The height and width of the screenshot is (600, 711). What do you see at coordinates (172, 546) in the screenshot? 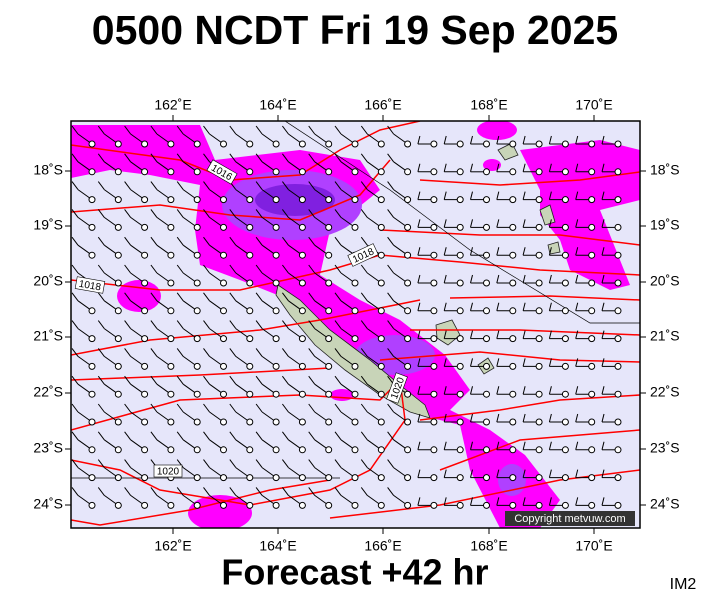
I see `lon-label: 162˚E` at bounding box center [172, 546].